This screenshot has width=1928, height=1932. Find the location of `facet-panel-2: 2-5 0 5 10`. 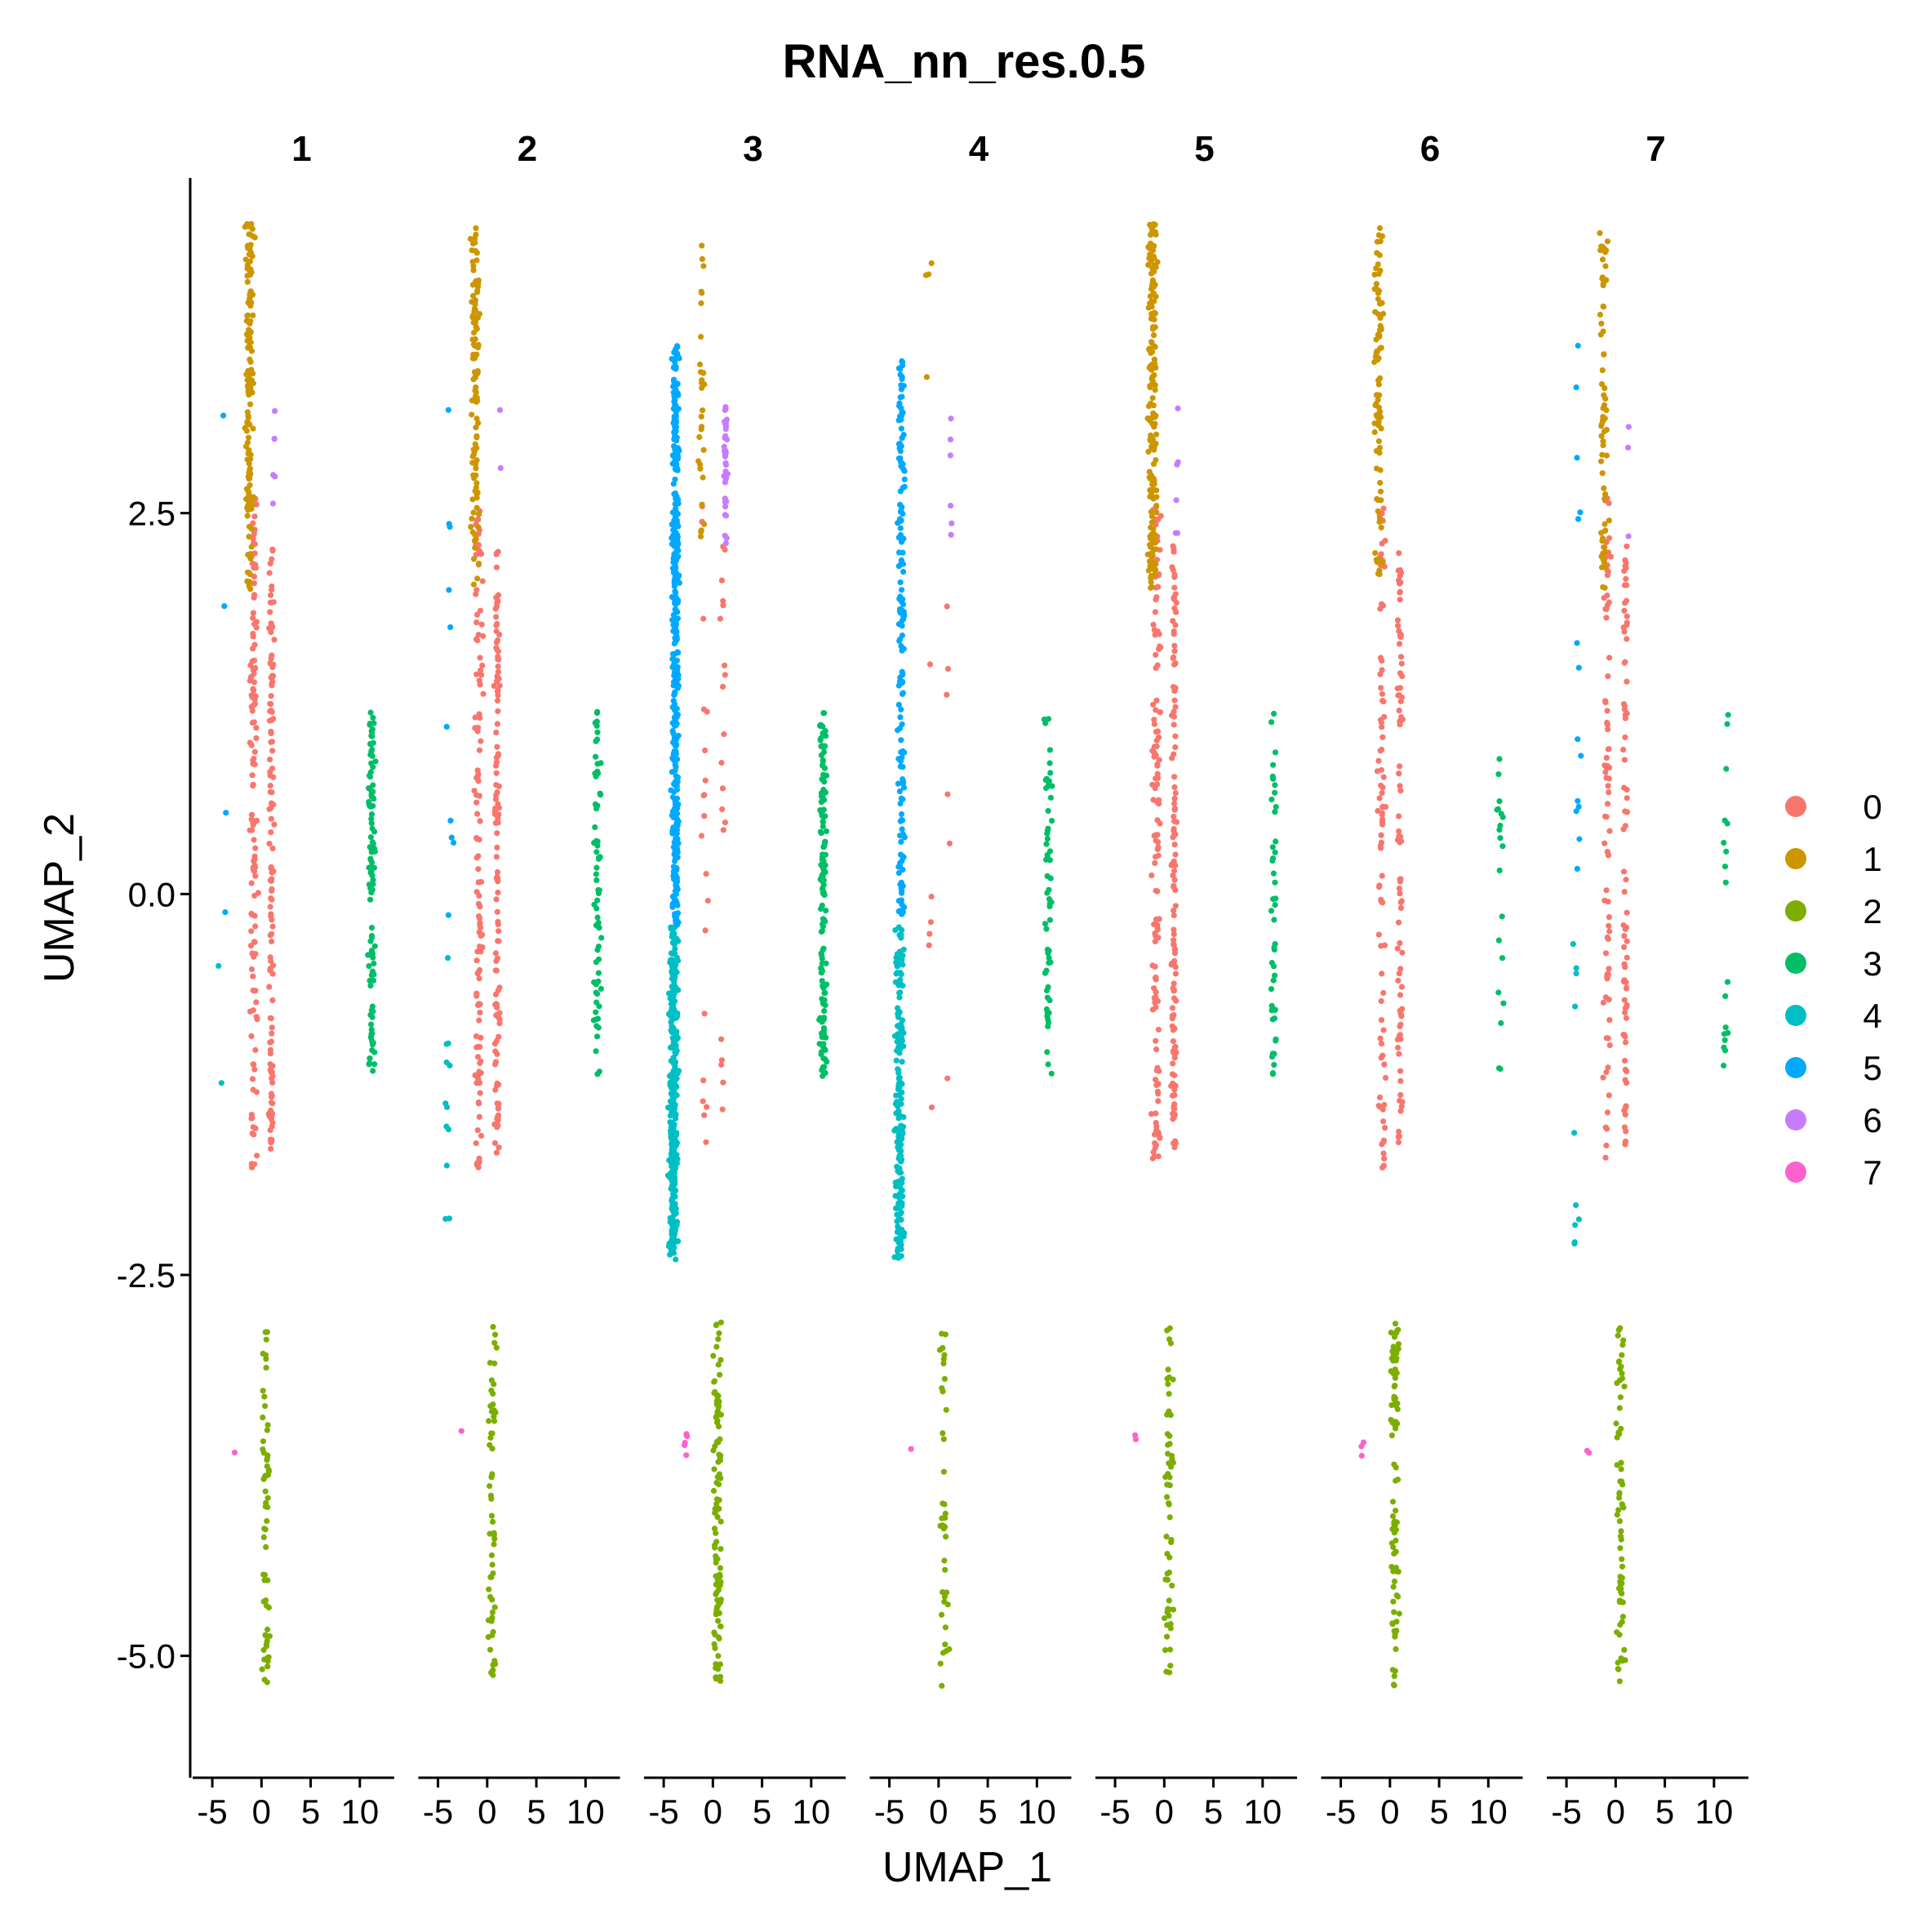

facet-panel-2: 2-5 0 5 10 is located at coordinates (519, 980).